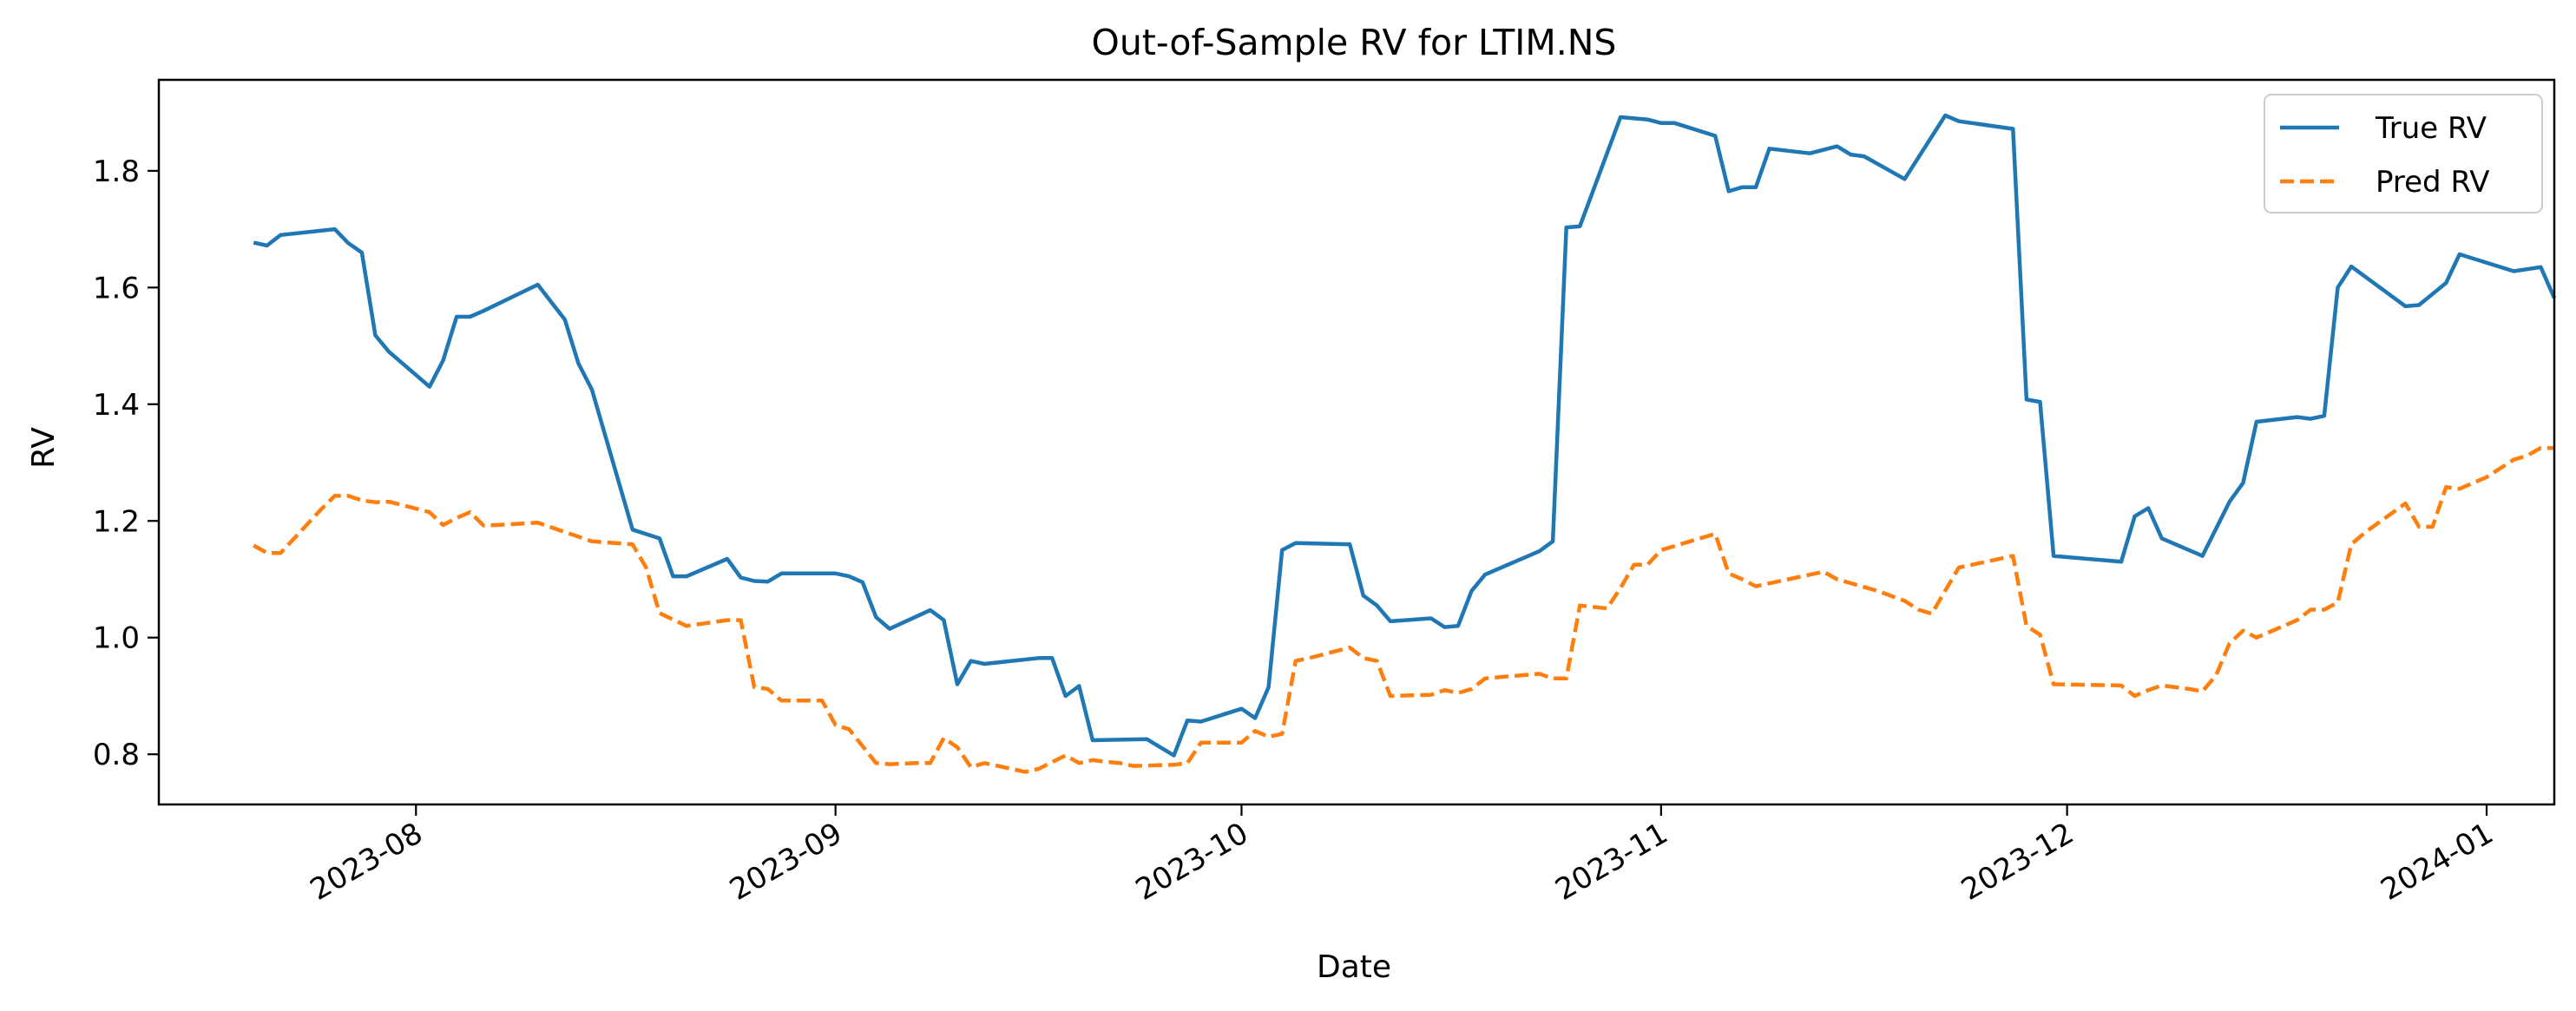 The image size is (2576, 1011). I want to click on x-tick-label: 2024-01, so click(2438, 862).